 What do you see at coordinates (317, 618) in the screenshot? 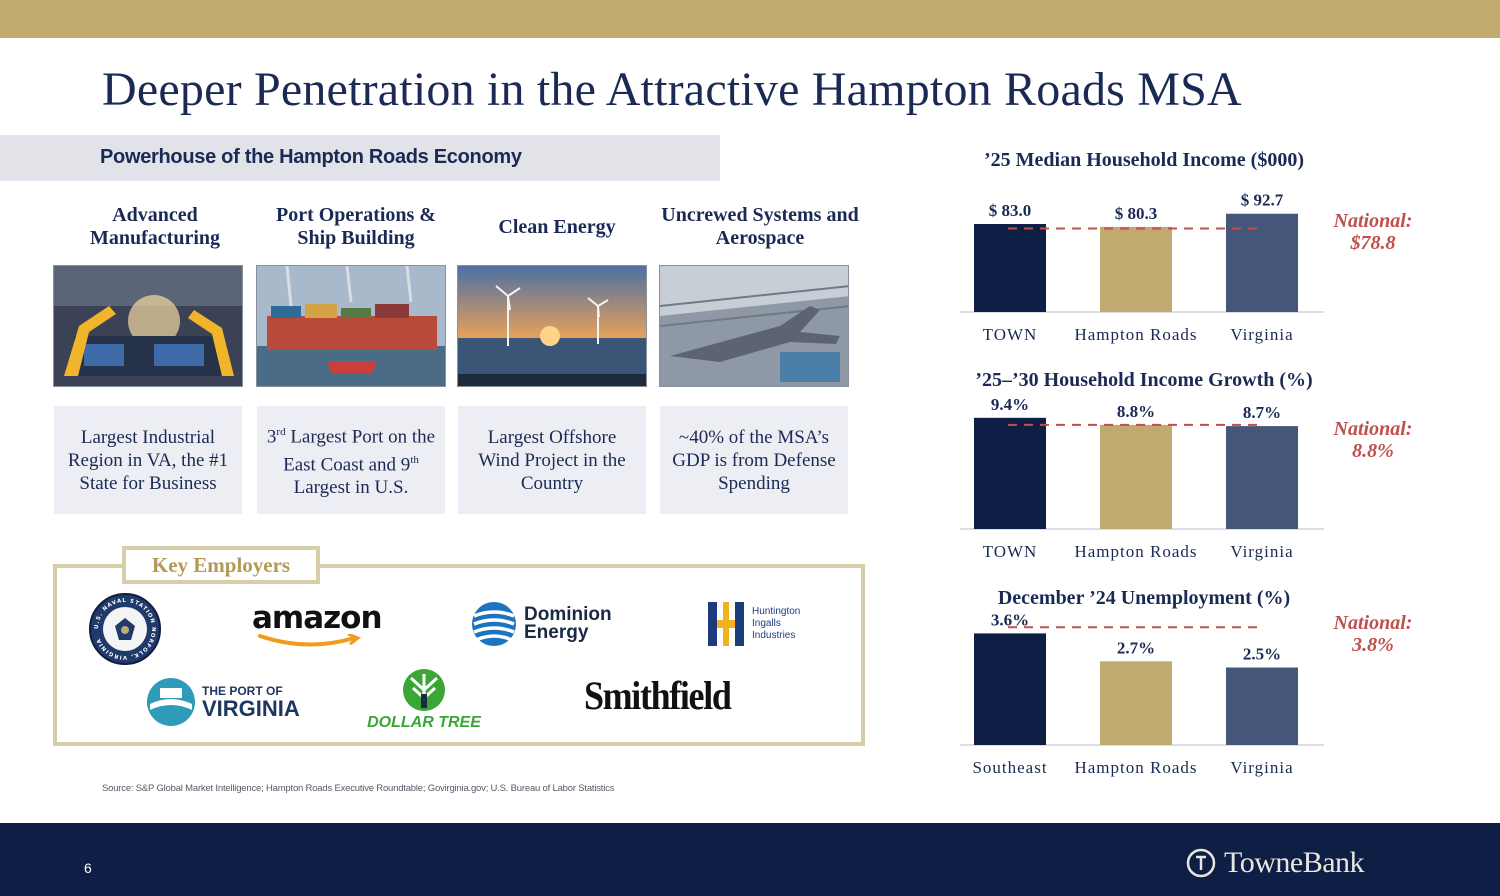
I see `amazon-wordmark: amazon` at bounding box center [317, 618].